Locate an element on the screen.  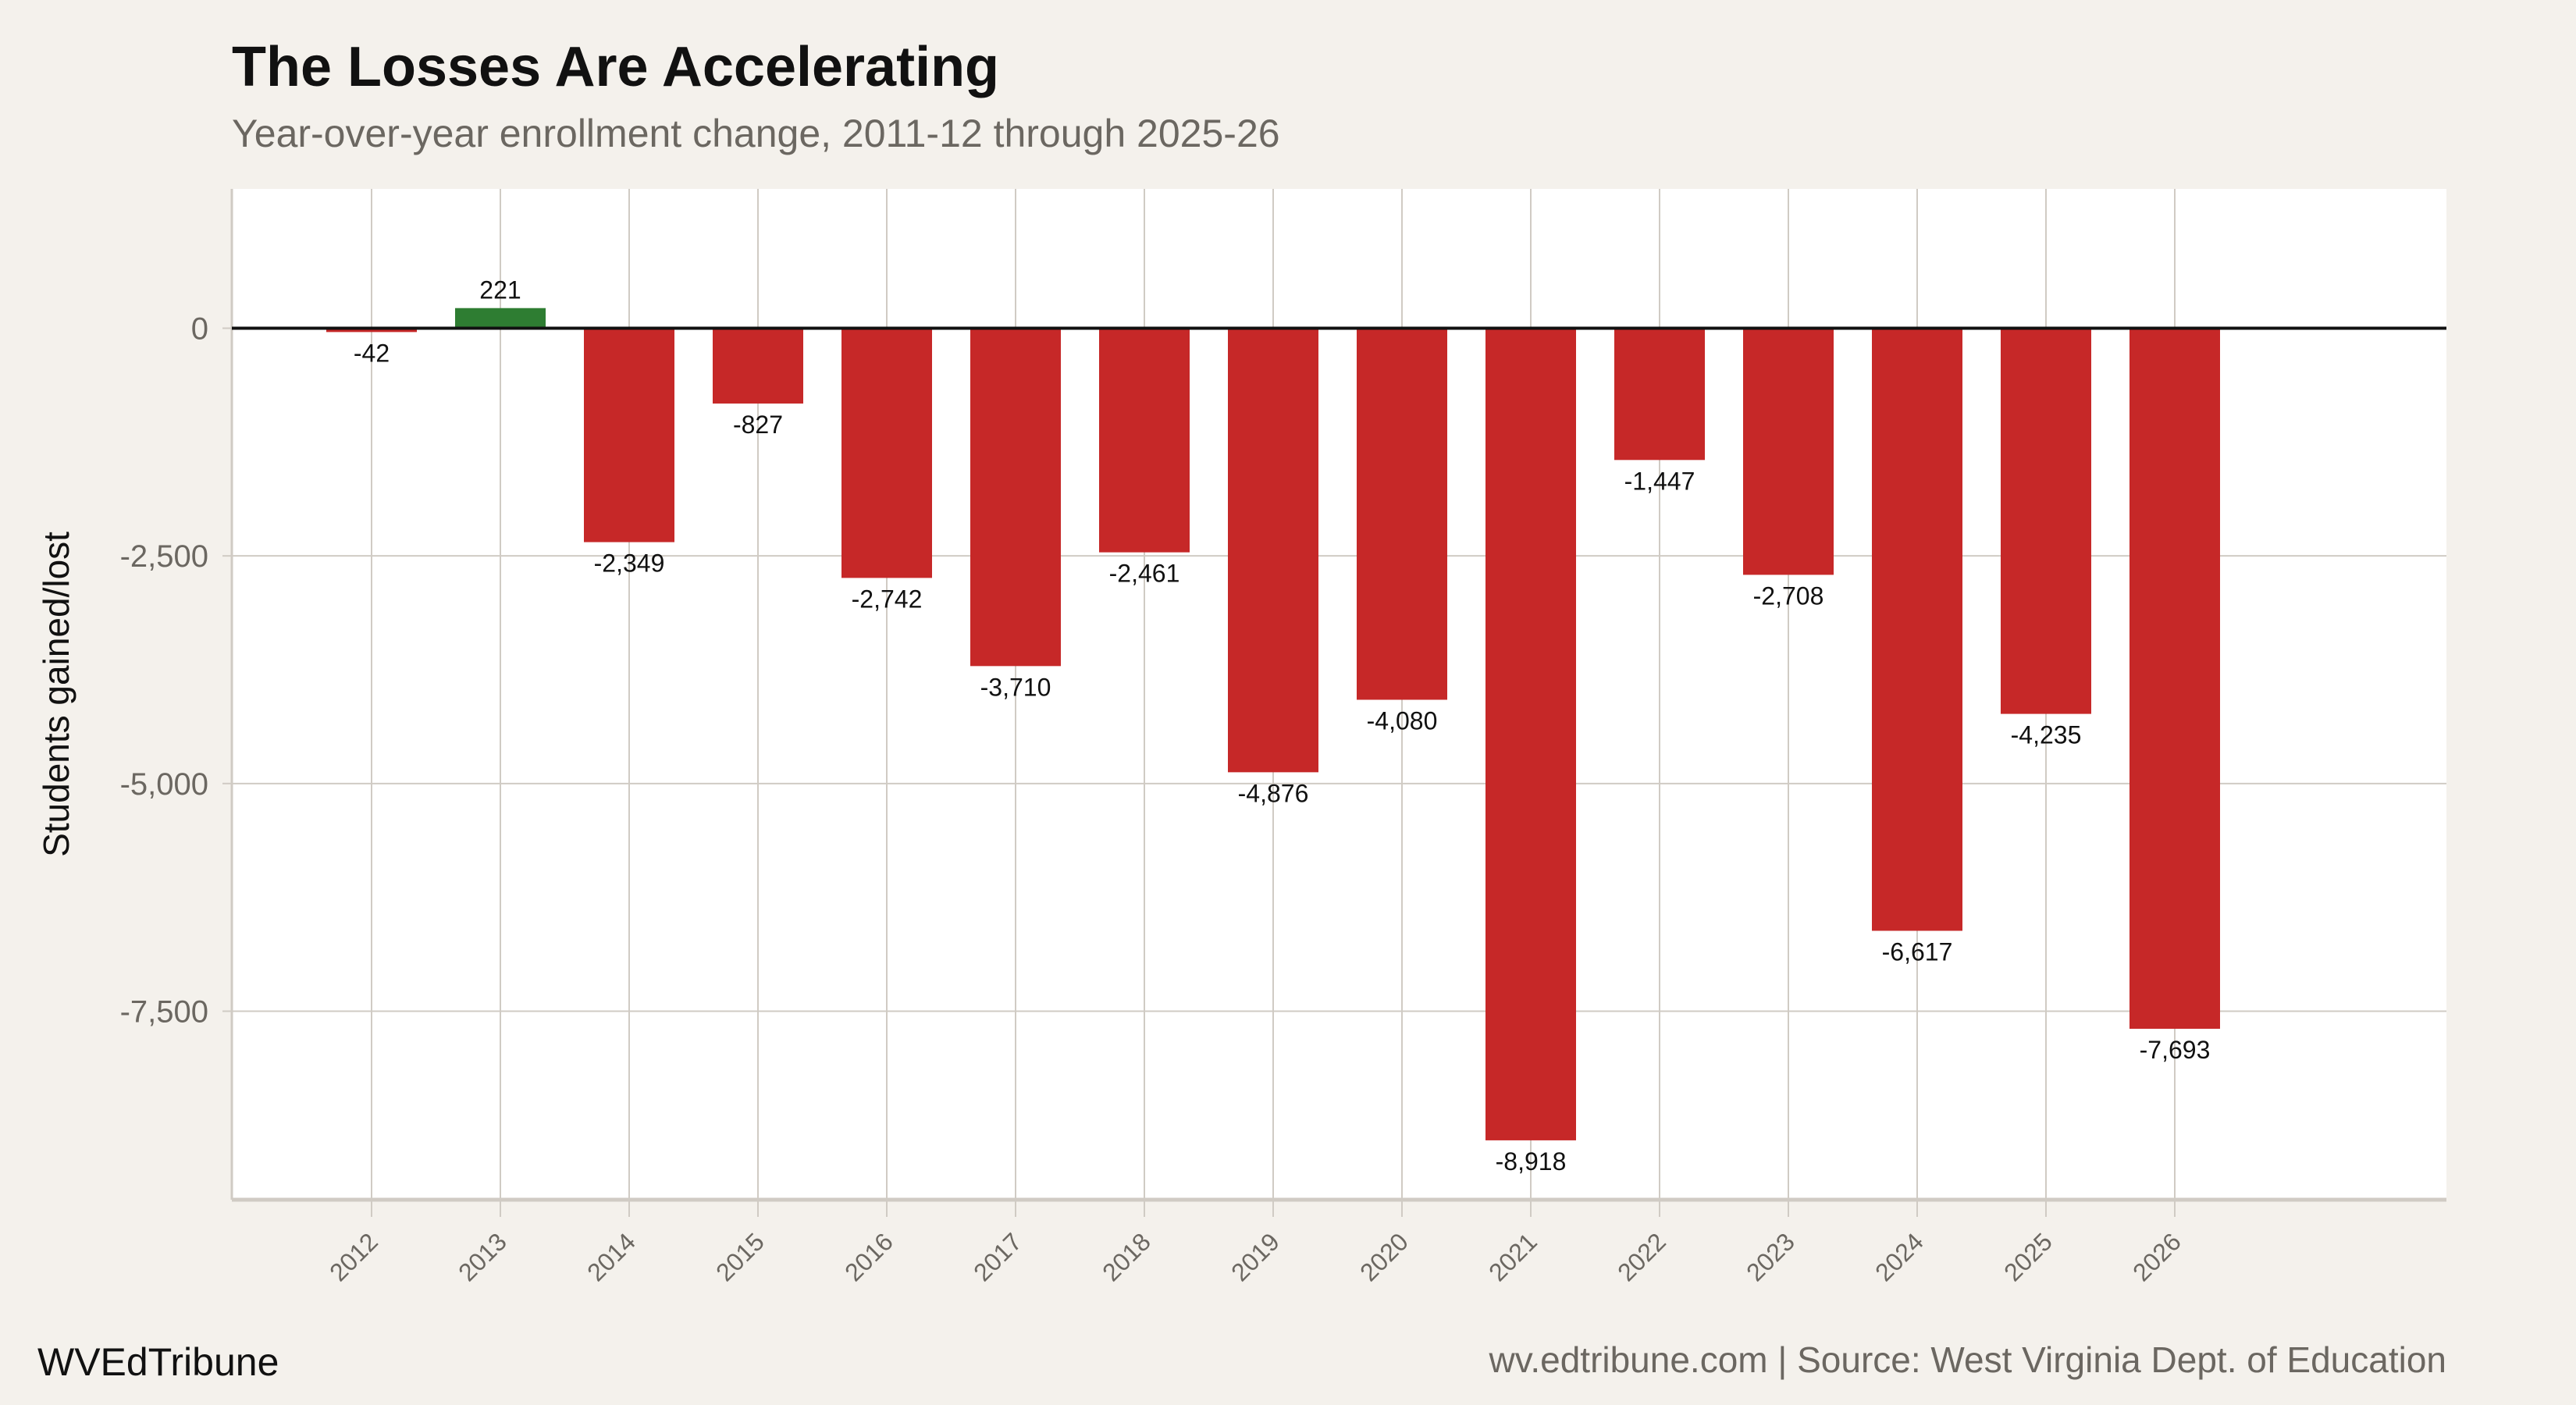
data-label-2018: -2,461 is located at coordinates (1144, 574).